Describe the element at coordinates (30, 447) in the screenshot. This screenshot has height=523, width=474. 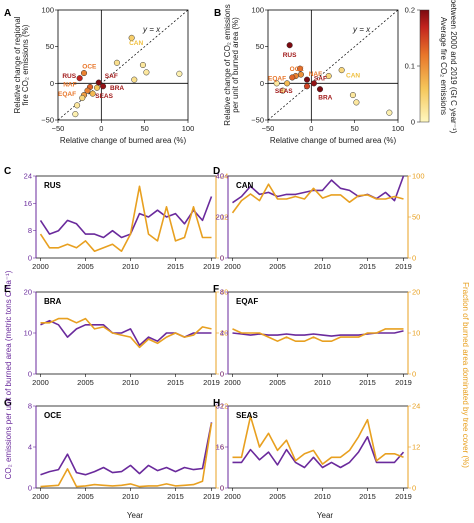
I see `y-tick-label-left: 4` at that location.